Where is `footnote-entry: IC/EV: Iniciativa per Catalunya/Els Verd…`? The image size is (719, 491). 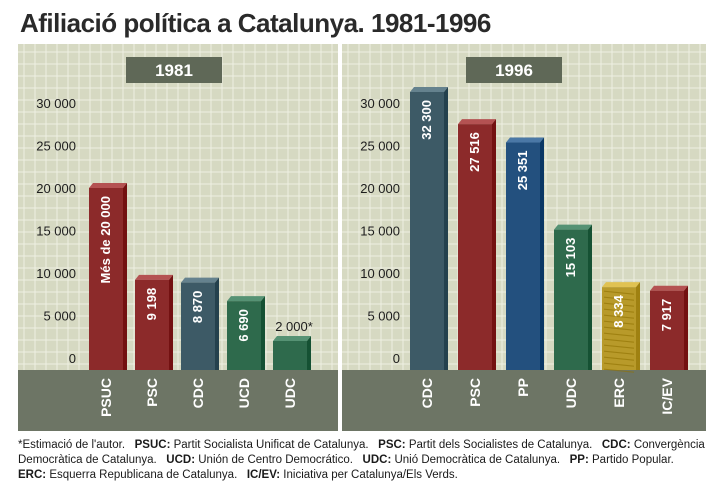 footnote-entry: IC/EV: Iniciativa per Catalunya/Els Verd… is located at coordinates (355, 475).